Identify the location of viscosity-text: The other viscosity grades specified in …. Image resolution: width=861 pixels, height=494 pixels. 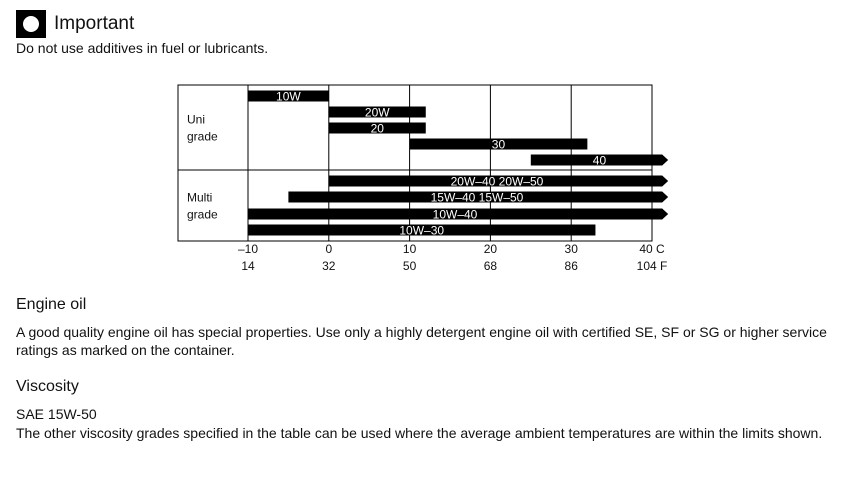
(419, 433).